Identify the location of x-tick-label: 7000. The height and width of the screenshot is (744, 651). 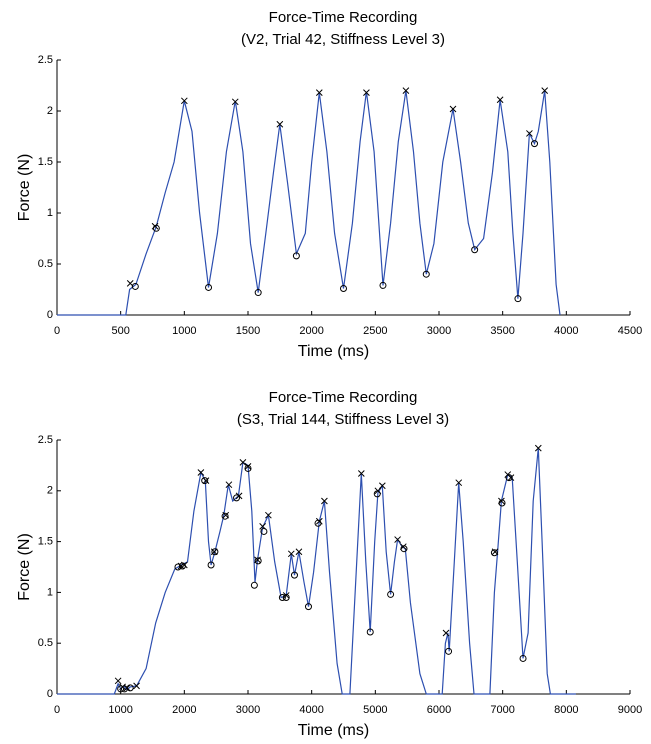
(502, 710).